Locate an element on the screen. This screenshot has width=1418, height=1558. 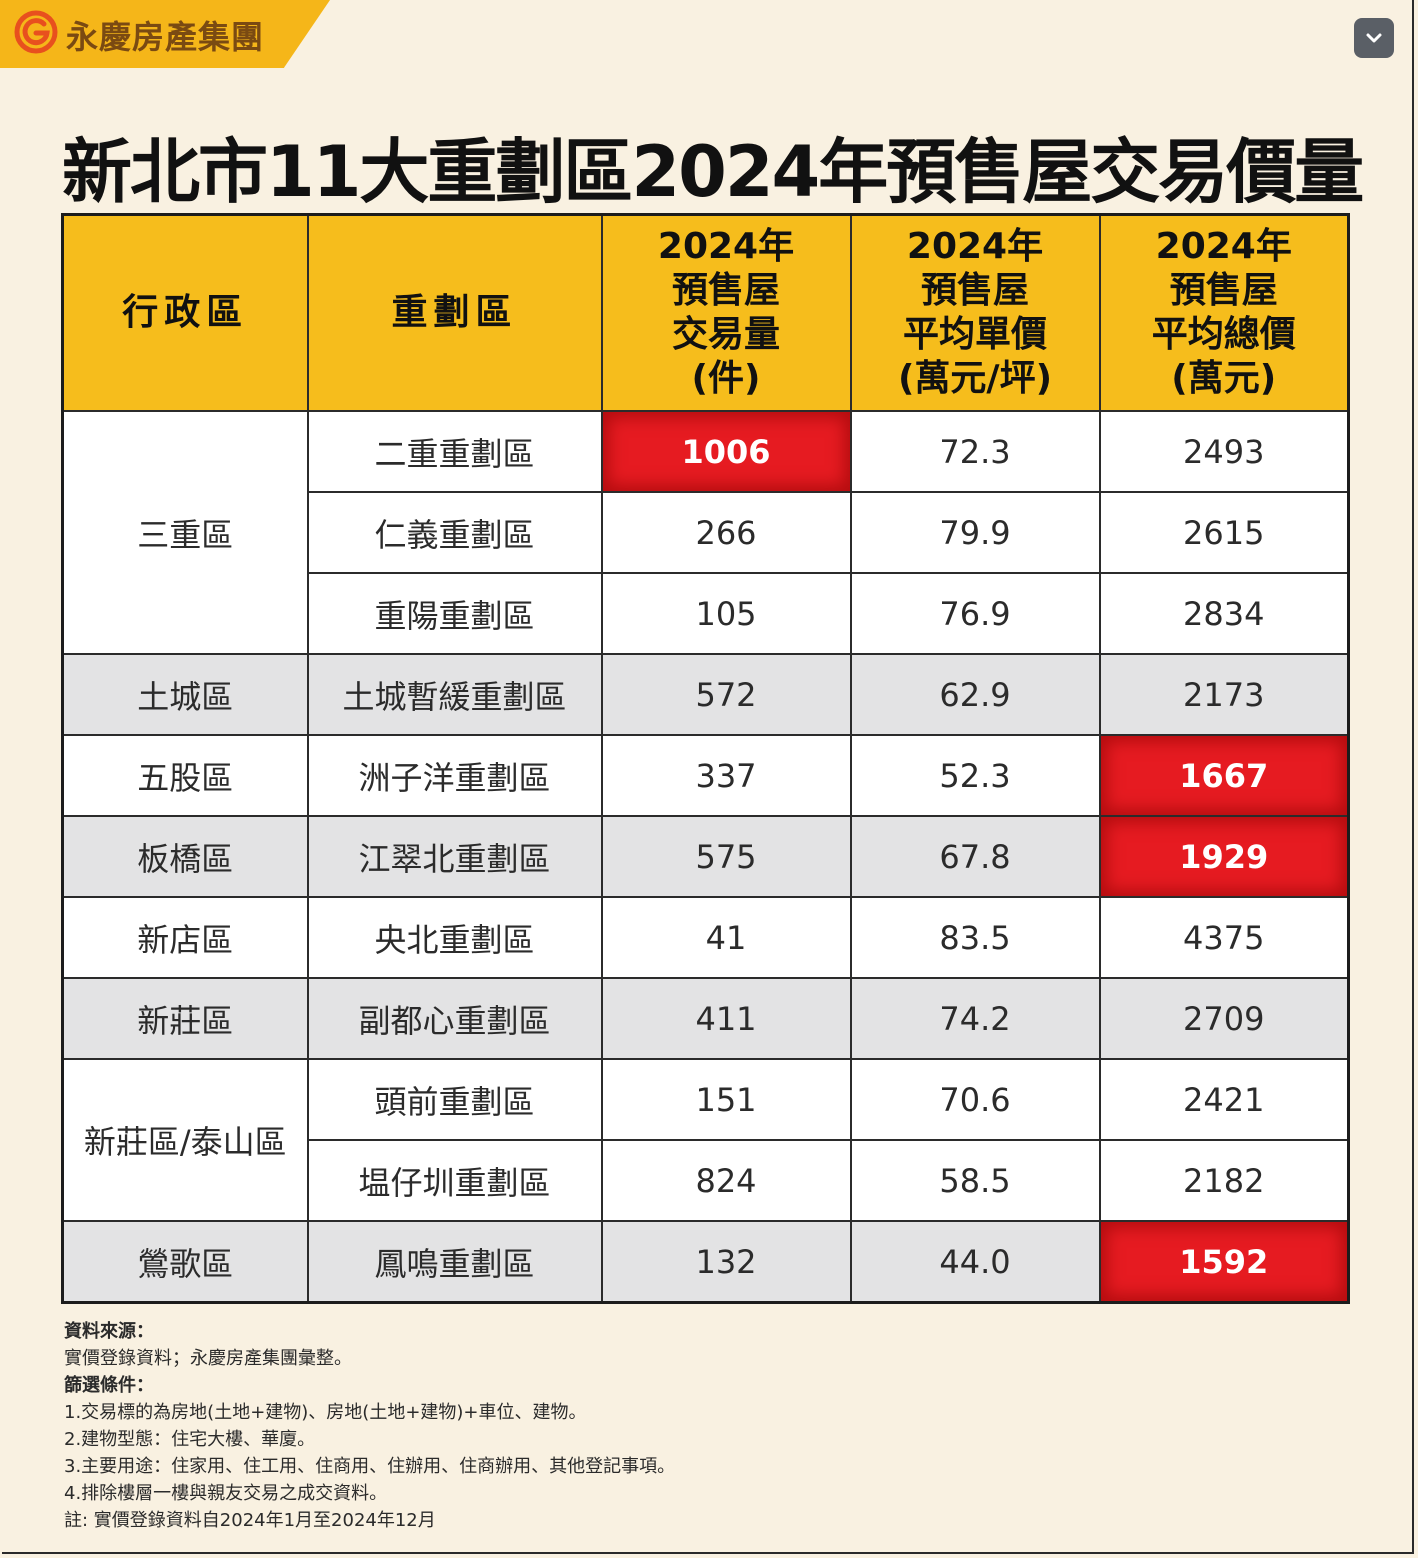
district-cell: 新店區 is located at coordinates (185, 937).